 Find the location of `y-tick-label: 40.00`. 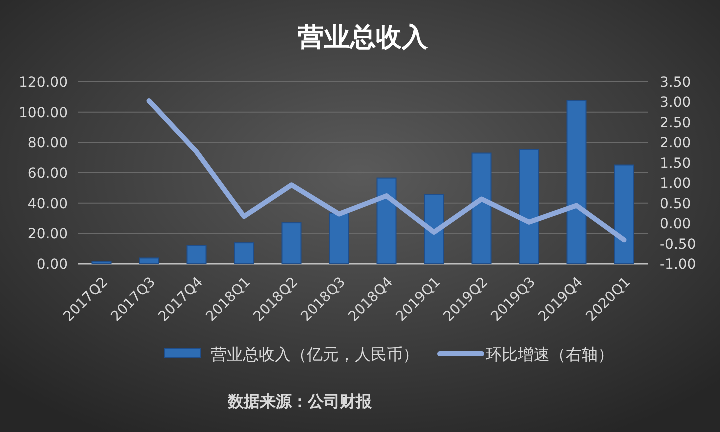

y-tick-label: 40.00 is located at coordinates (48, 204).